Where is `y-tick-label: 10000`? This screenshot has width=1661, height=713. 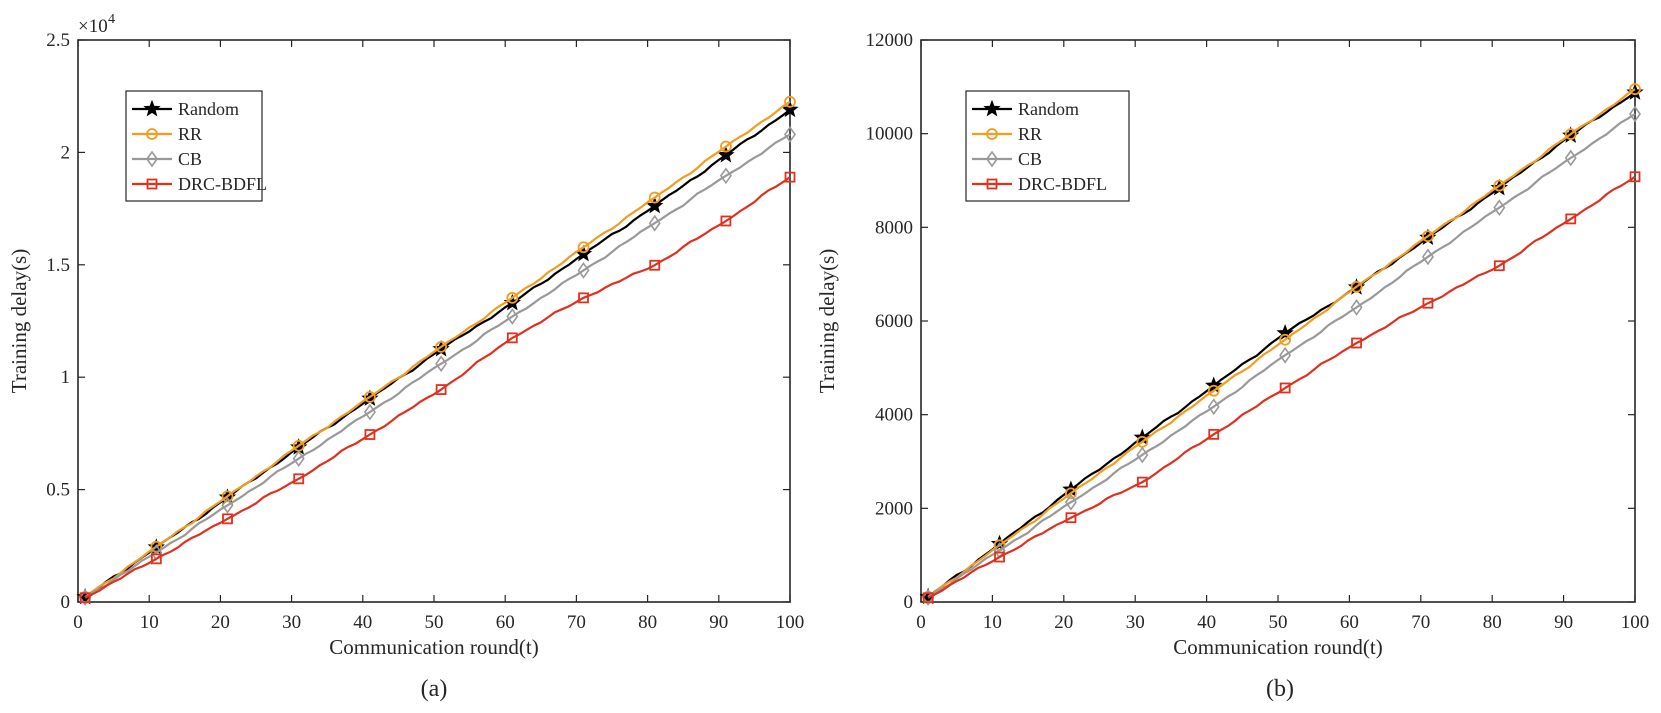
y-tick-label: 10000 is located at coordinates (890, 134).